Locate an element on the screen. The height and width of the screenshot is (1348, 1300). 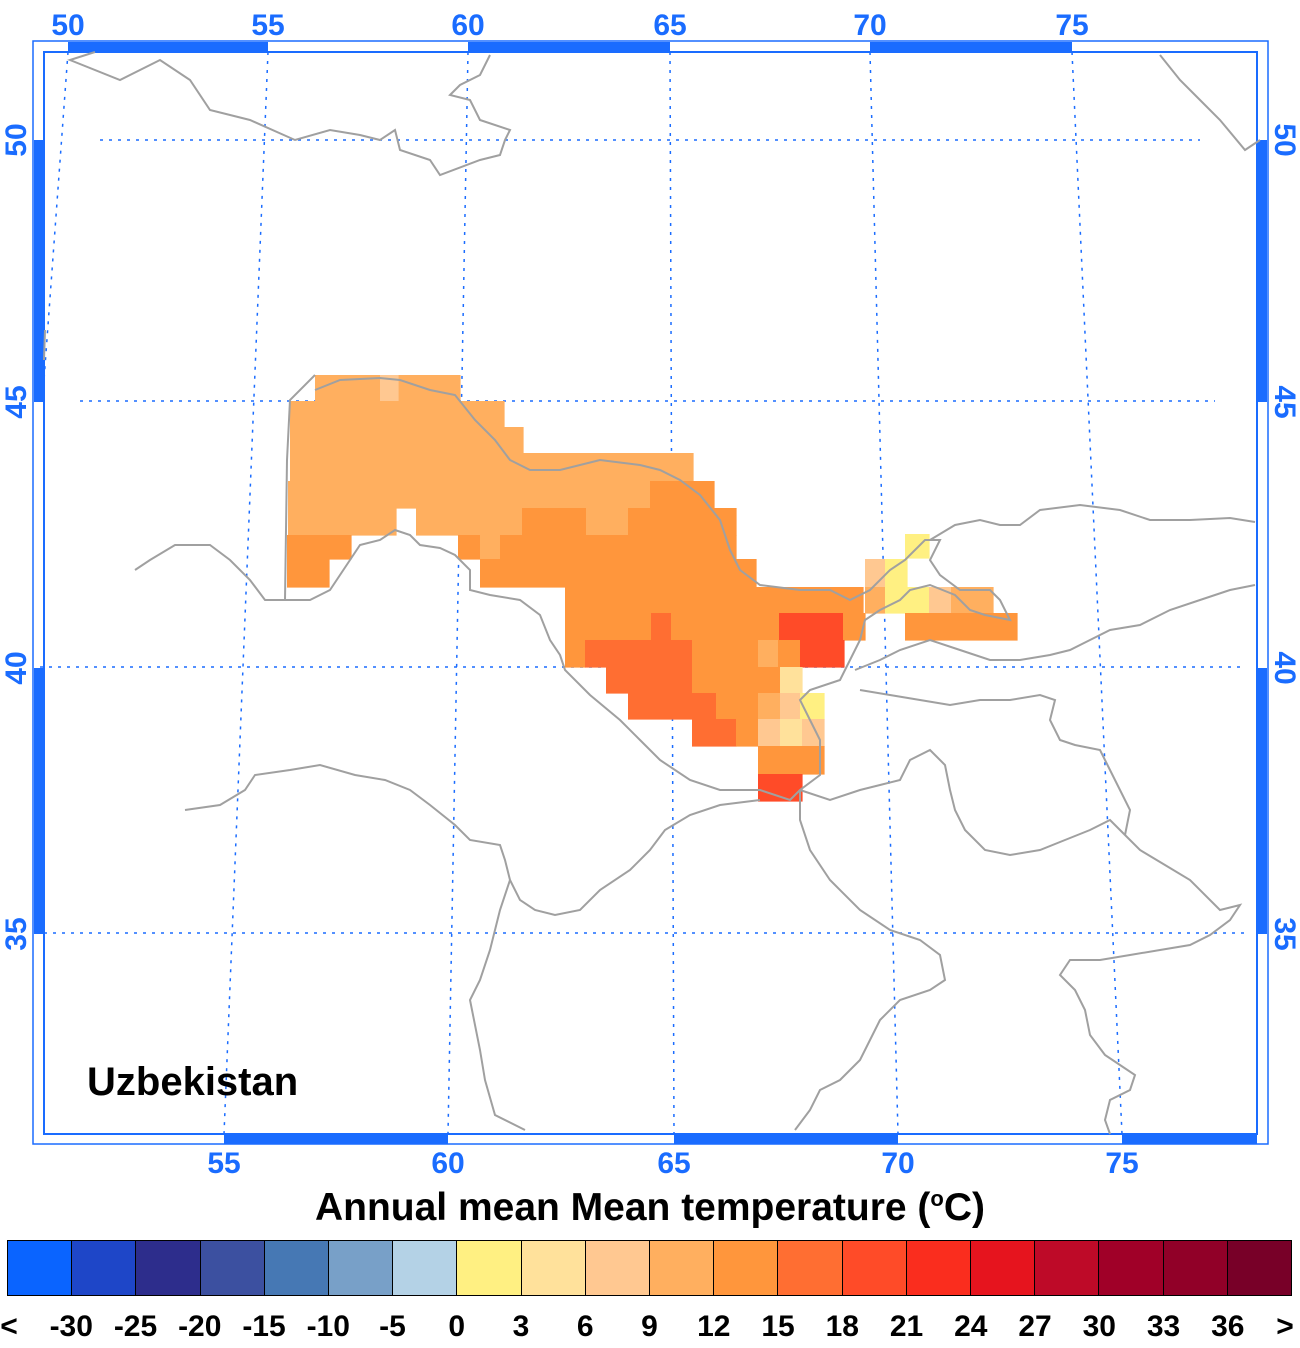
colorbar-tick-label: -25 is located at coordinates (135, 1326).